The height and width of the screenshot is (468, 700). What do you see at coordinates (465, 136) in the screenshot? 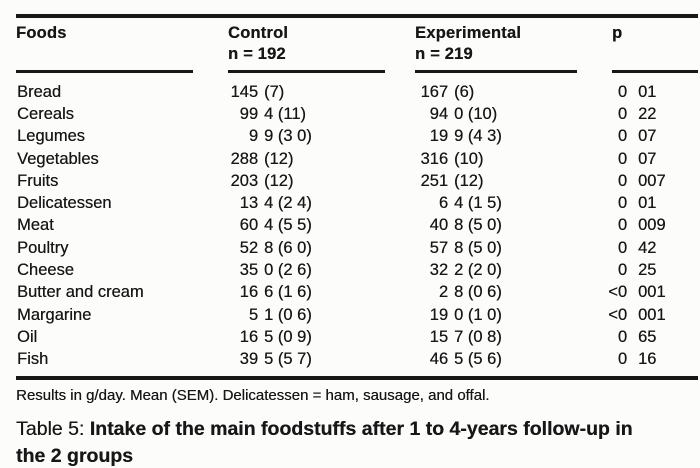
I see `experimental-value-cell: 19 9 (4 3)` at bounding box center [465, 136].